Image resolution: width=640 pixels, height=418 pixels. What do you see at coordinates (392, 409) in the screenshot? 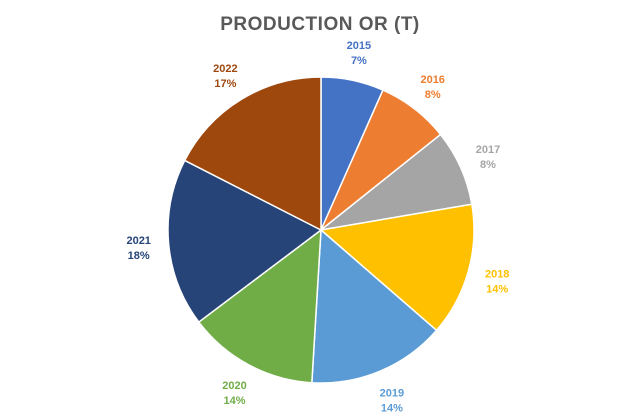
I see `data-label-percent-2019: 14%` at bounding box center [392, 409].